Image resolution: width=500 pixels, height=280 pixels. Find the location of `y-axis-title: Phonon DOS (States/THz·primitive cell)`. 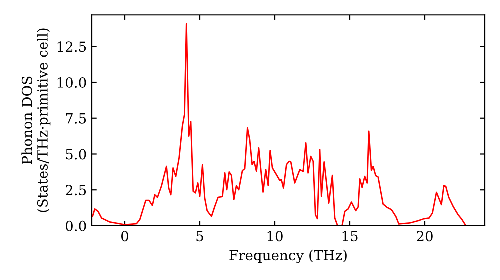

y-axis-title: Phonon DOS (States/THz·primitive cell) is located at coordinates (36, 120).